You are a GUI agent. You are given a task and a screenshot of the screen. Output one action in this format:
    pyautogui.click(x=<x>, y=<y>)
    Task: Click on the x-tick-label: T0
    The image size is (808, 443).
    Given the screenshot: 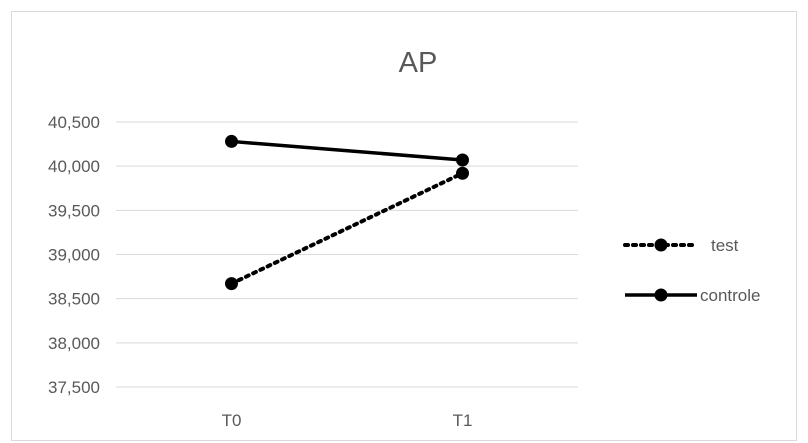 What is the action you would take?
    pyautogui.click(x=232, y=420)
    